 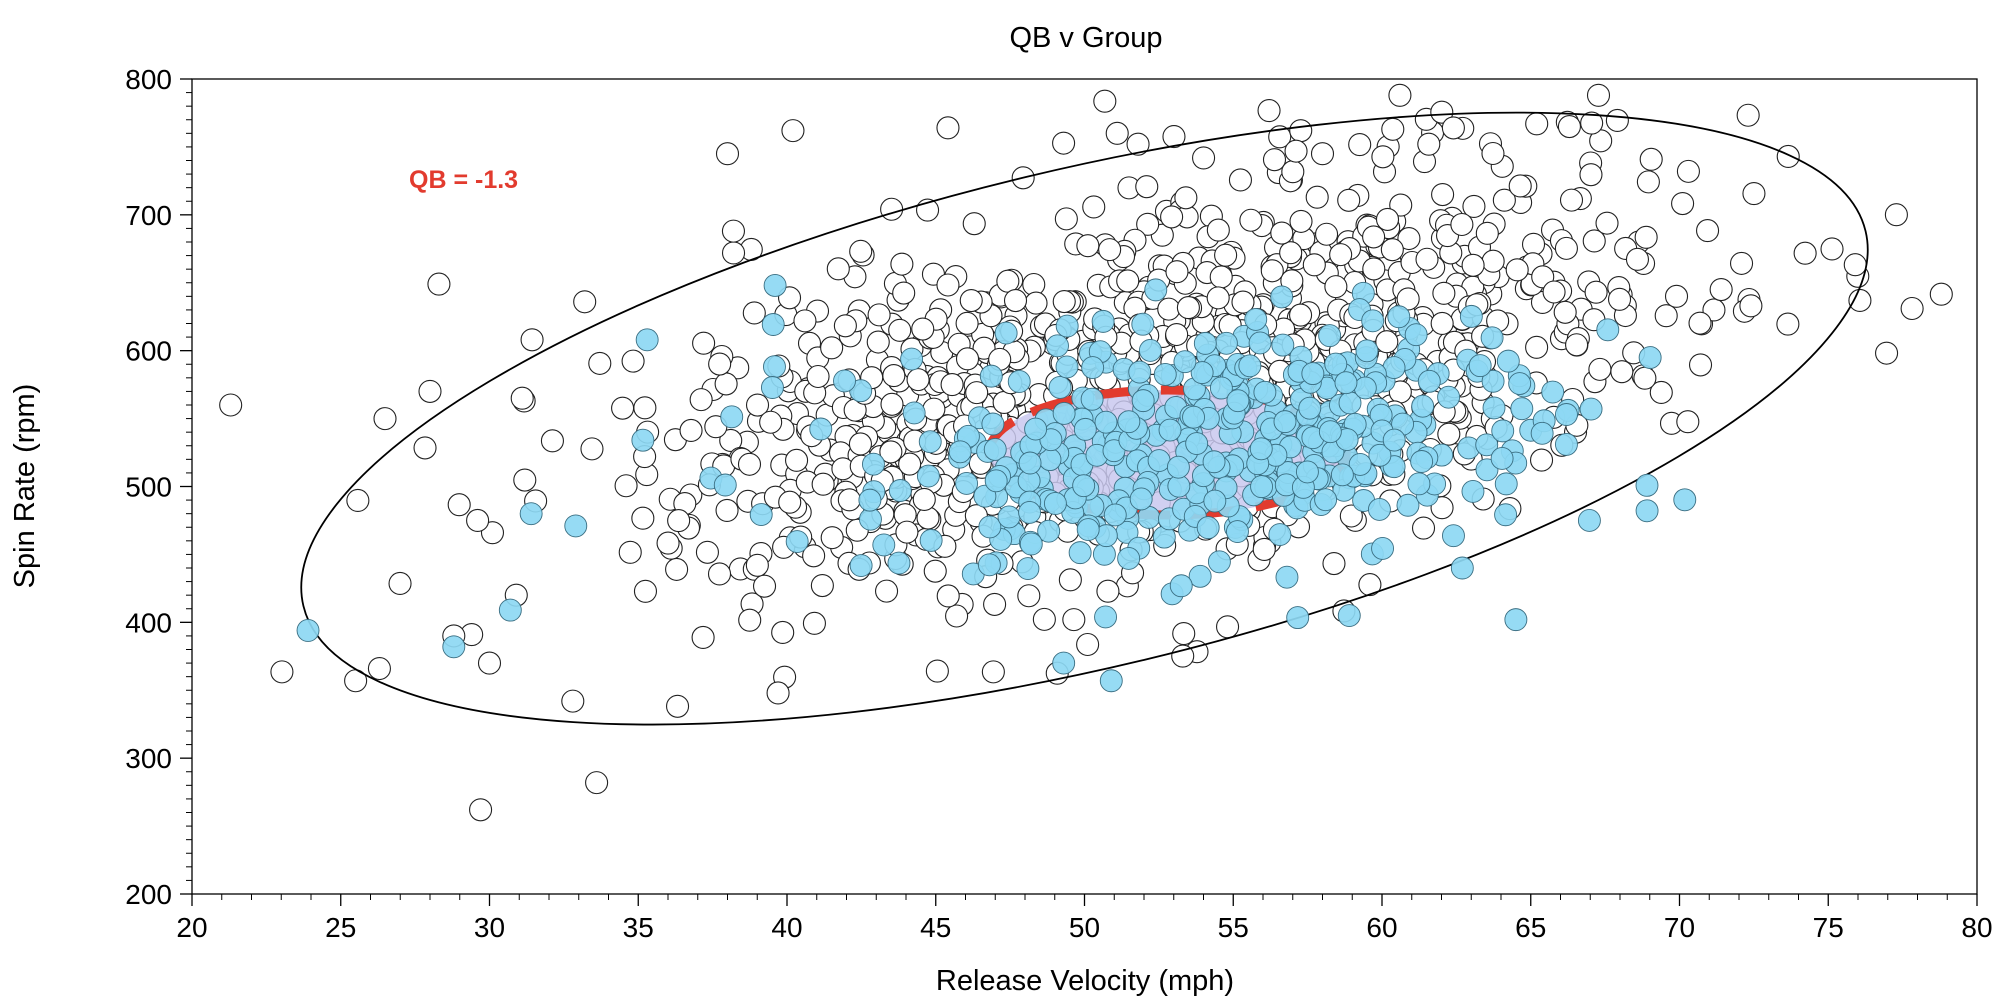 What do you see at coordinates (638, 927) in the screenshot?
I see `x-tick-label: 35` at bounding box center [638, 927].